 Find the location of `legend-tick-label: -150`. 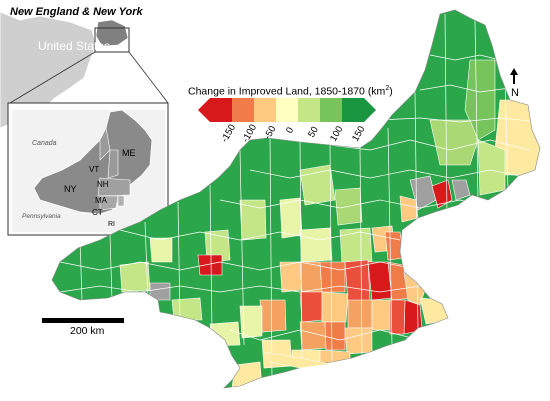

legend-tick-label: -150 is located at coordinates (228, 134).